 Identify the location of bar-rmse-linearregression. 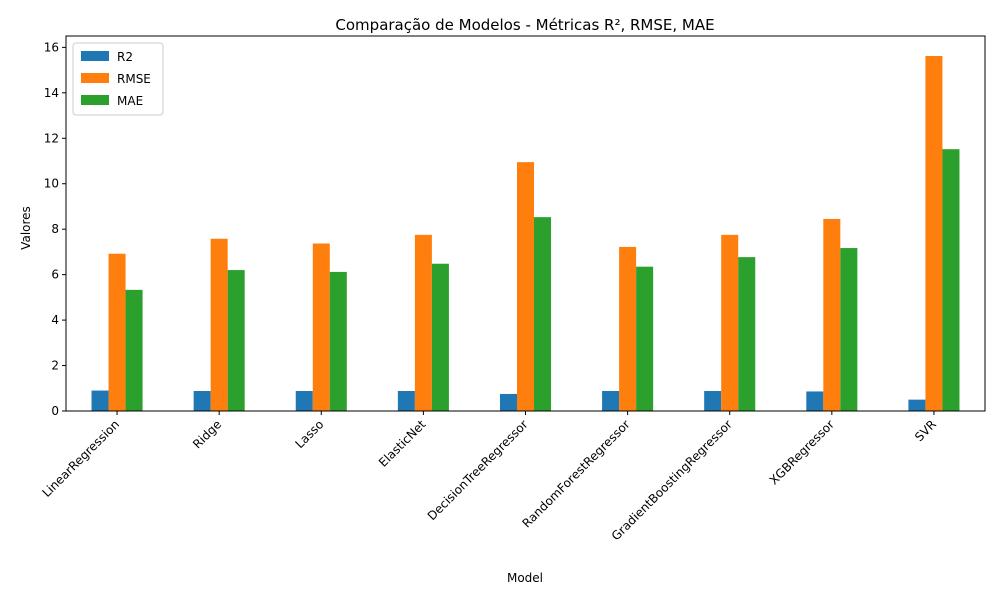
(117, 332).